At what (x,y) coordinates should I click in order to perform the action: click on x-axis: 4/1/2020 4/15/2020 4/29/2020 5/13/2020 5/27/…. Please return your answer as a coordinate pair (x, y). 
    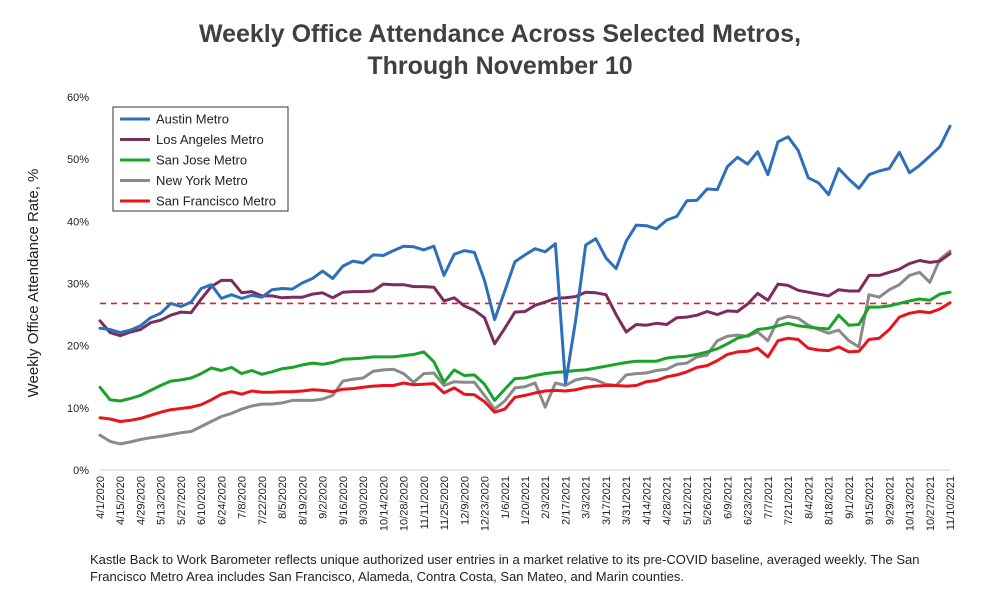
    Looking at the image, I should click on (526, 503).